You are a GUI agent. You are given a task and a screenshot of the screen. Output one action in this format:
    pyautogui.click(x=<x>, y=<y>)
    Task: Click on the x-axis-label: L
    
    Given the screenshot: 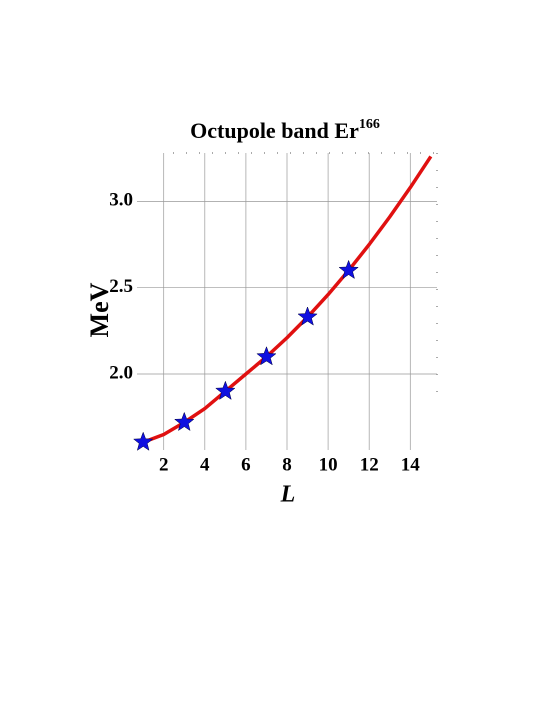 What is the action you would take?
    pyautogui.click(x=288, y=495)
    